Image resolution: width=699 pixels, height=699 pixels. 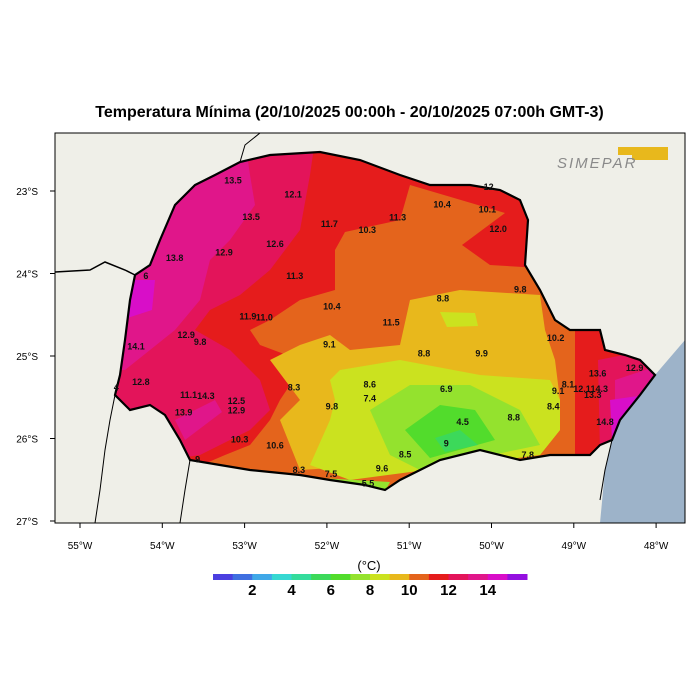 I want to click on colorbar-tick-label: 2, so click(x=252, y=590).